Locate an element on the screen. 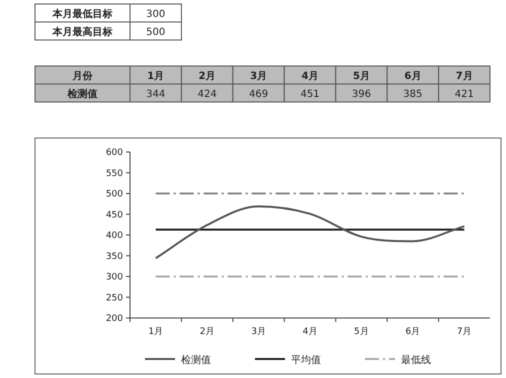 This screenshot has height=378, width=506. y-tick-label: 300 is located at coordinates (115, 277).